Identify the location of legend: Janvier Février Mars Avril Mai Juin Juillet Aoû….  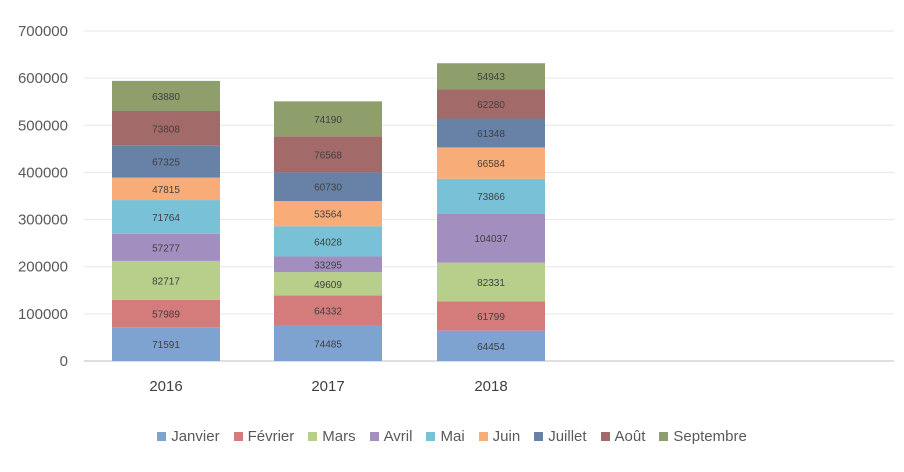
(452, 436).